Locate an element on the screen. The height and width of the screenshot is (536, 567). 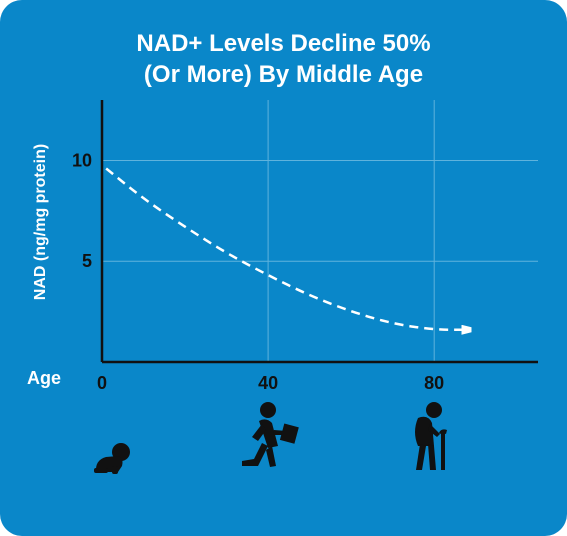
y-tick-label-5: 5 is located at coordinates (87, 261).